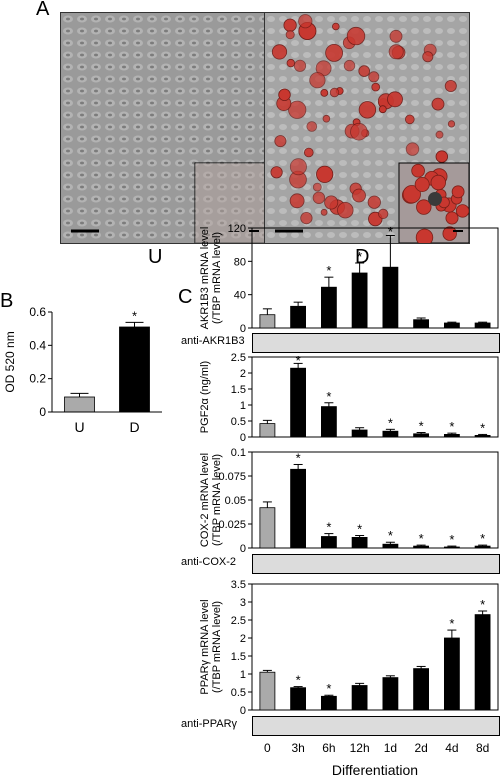 The width and height of the screenshot is (500, 780). I want to click on y-axis-label: PGF2α (ng/ml), so click(205, 397).